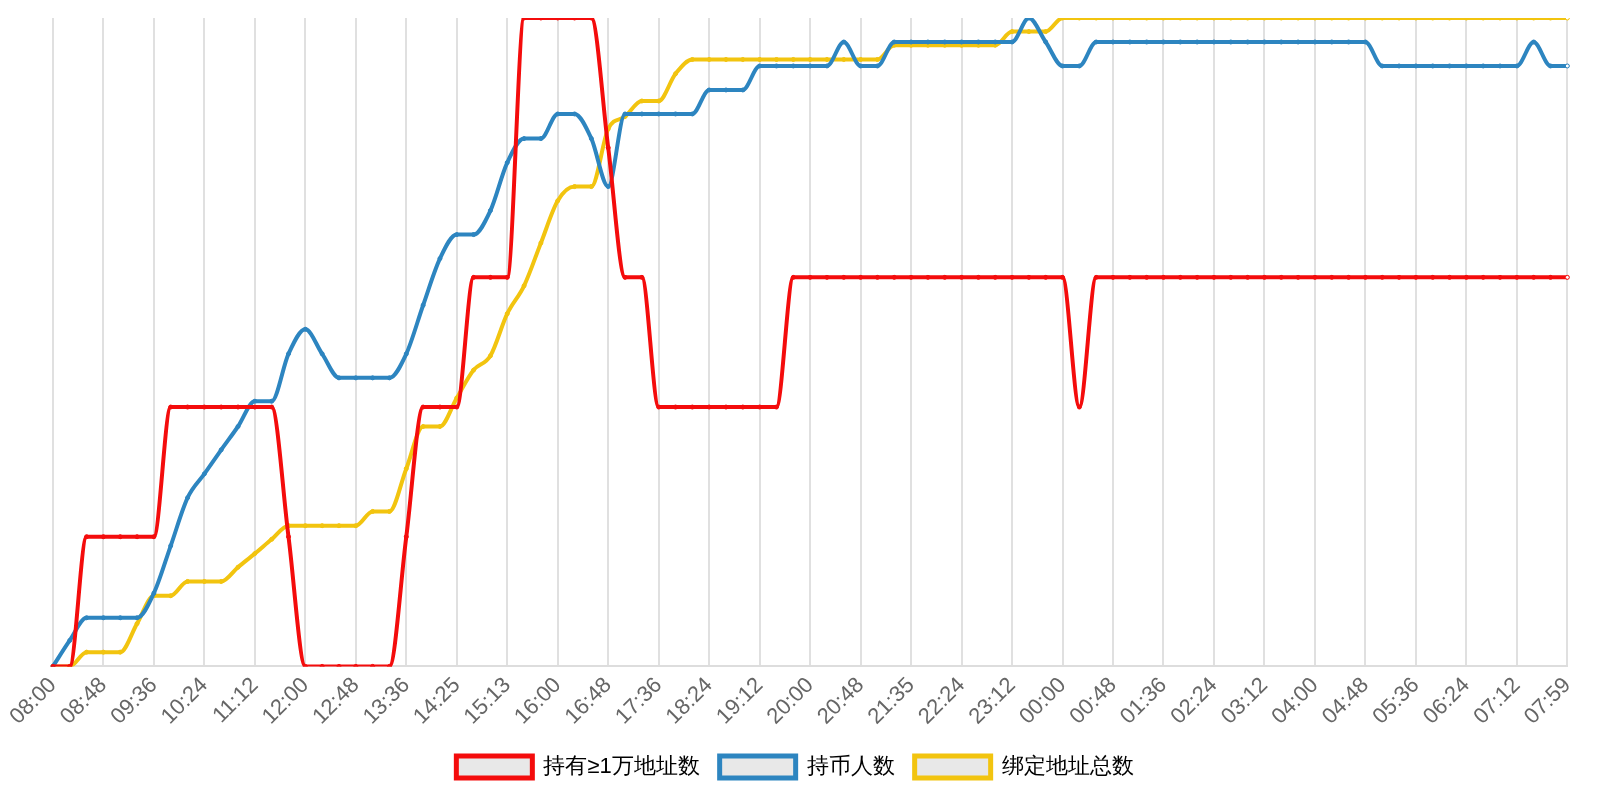 The width and height of the screenshot is (1600, 800). Describe the element at coordinates (1067, 766) in the screenshot. I see `legend-label: 绑定地址总数` at that location.